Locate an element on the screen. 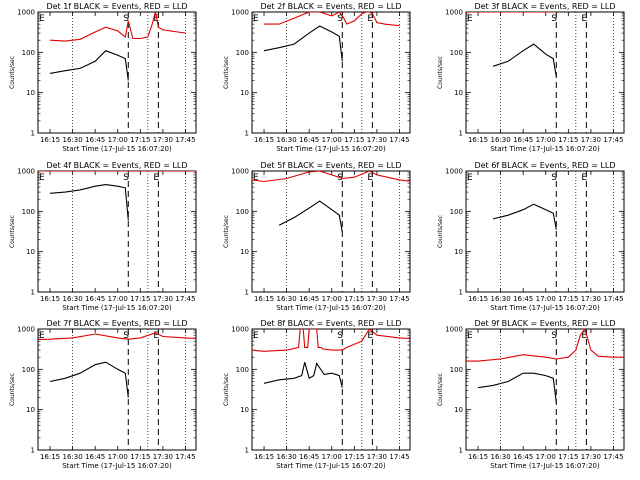 This screenshot has width=640, height=480. chart-title: Det 7f BLACK = Events, RED = LLD is located at coordinates (116, 323).